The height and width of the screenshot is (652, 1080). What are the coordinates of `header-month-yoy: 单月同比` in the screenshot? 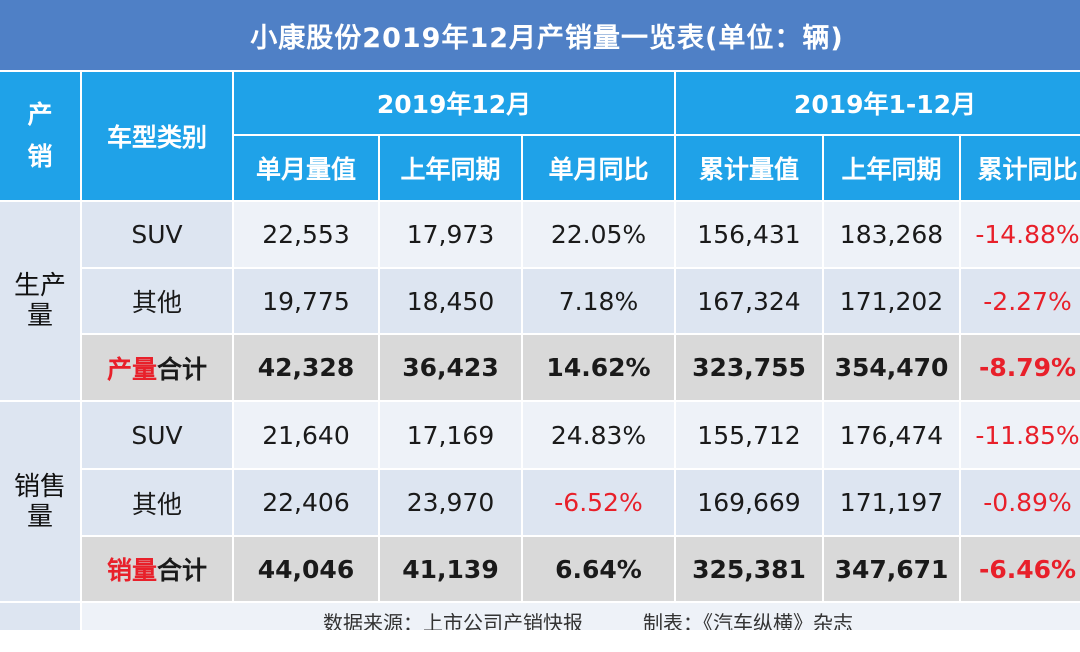 It's located at (598, 168).